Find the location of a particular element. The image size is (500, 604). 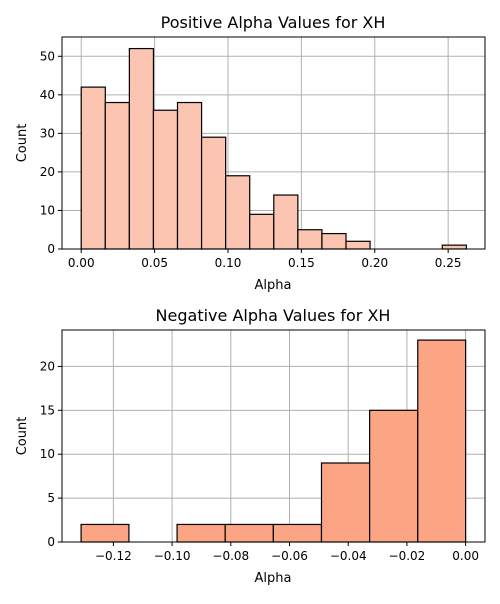

x-tick-label: 0.20 is located at coordinates (374, 263).